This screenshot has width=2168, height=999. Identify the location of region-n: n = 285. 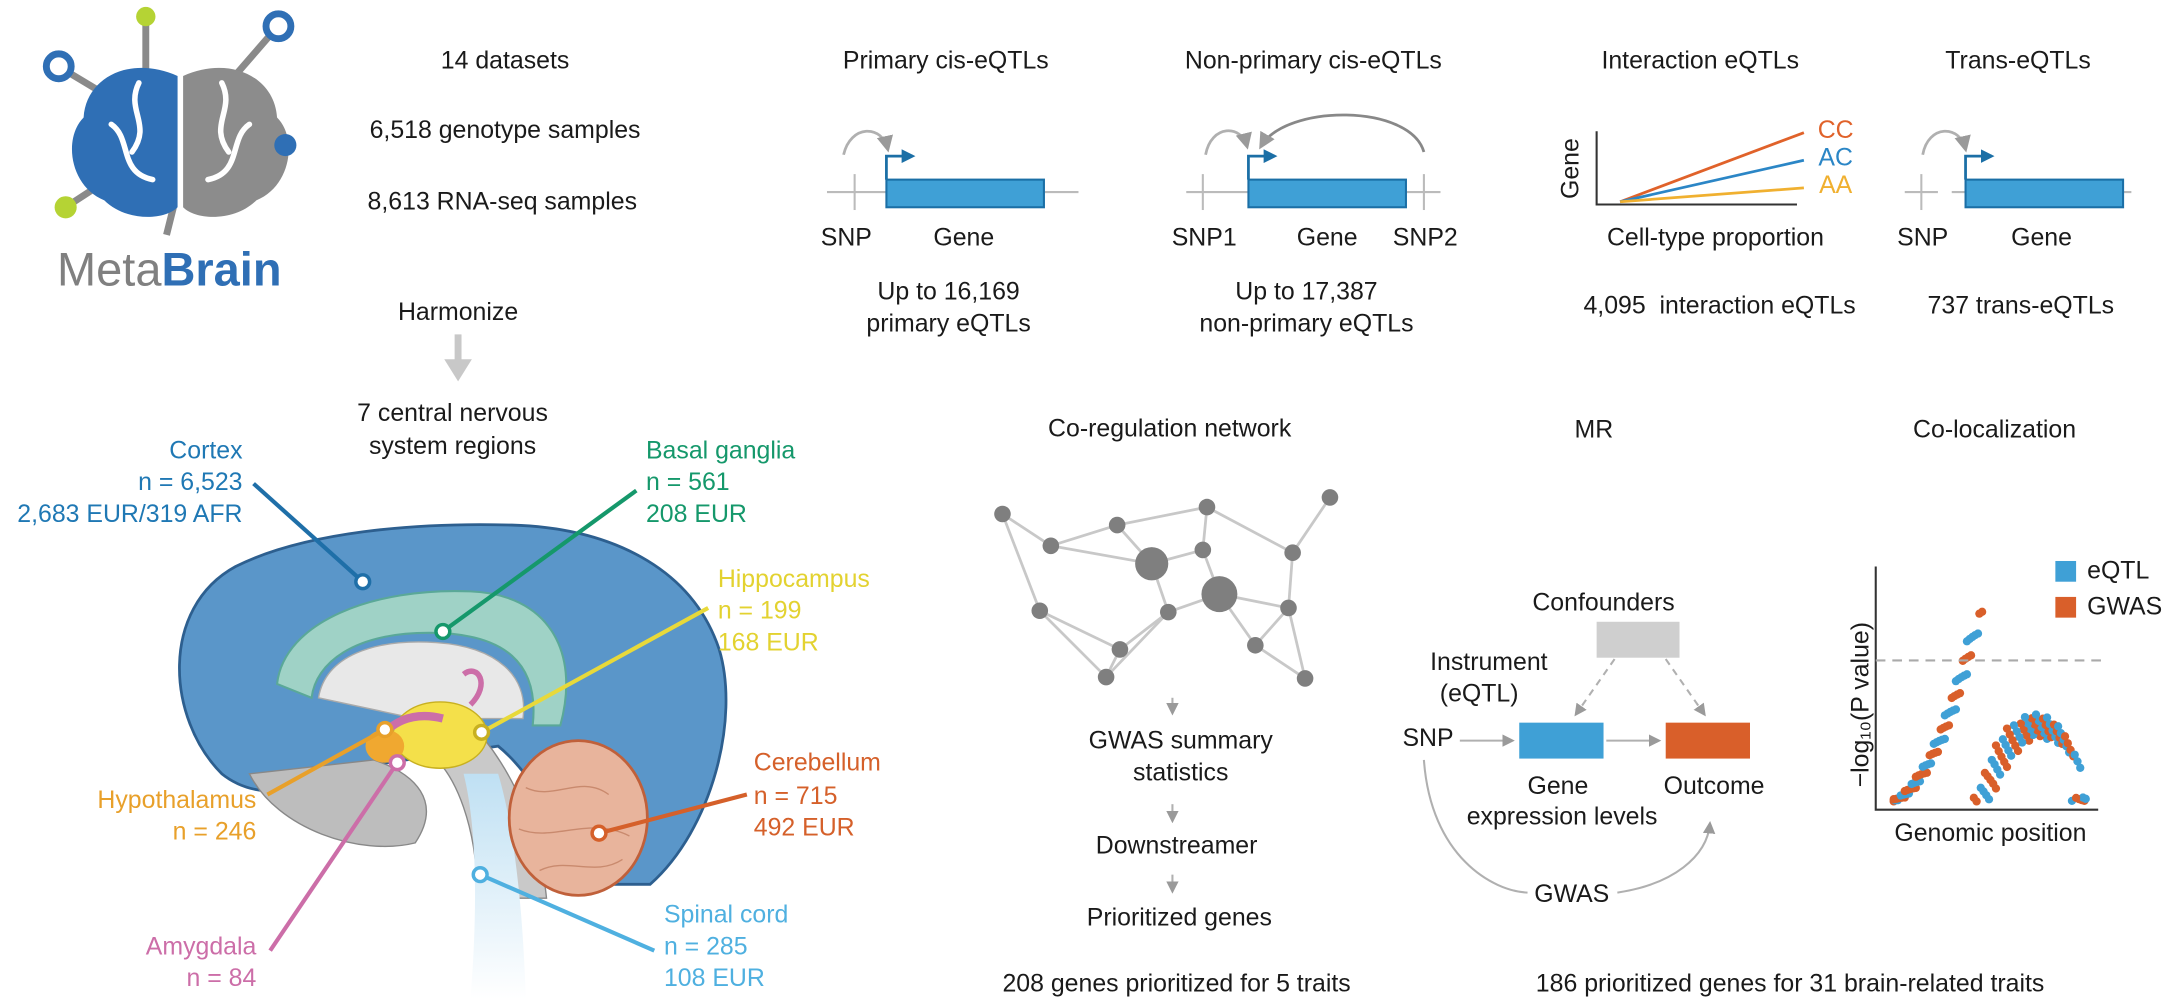
(706, 946).